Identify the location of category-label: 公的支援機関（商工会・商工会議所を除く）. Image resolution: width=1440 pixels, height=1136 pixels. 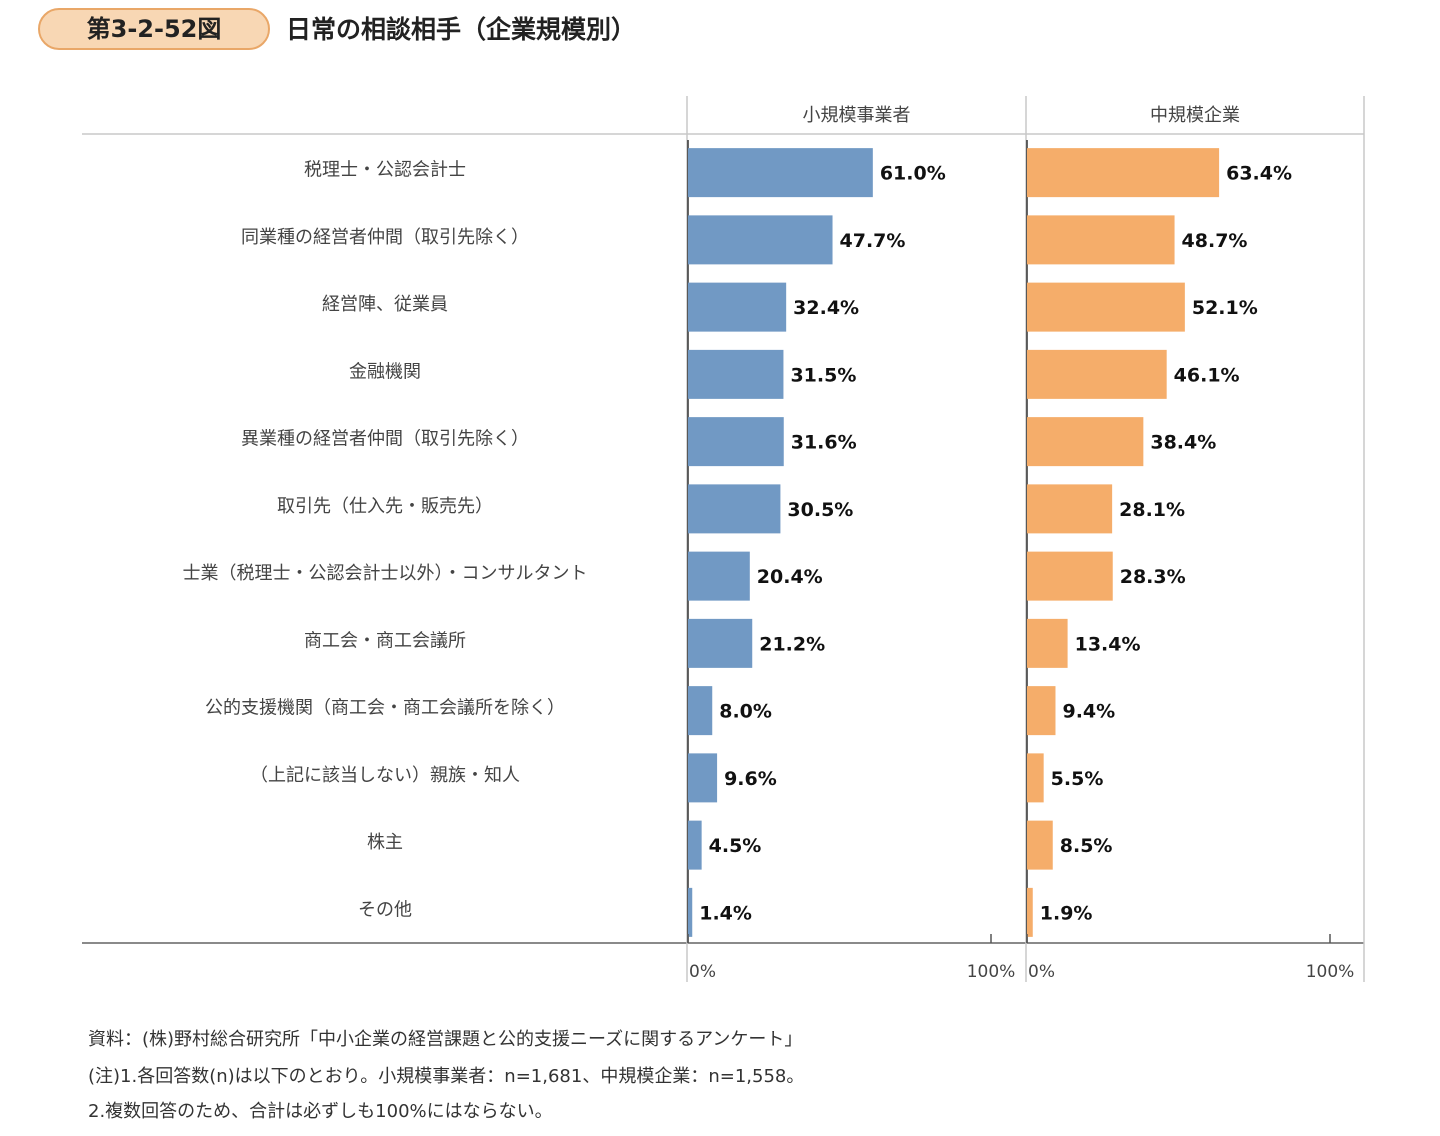
(385, 708).